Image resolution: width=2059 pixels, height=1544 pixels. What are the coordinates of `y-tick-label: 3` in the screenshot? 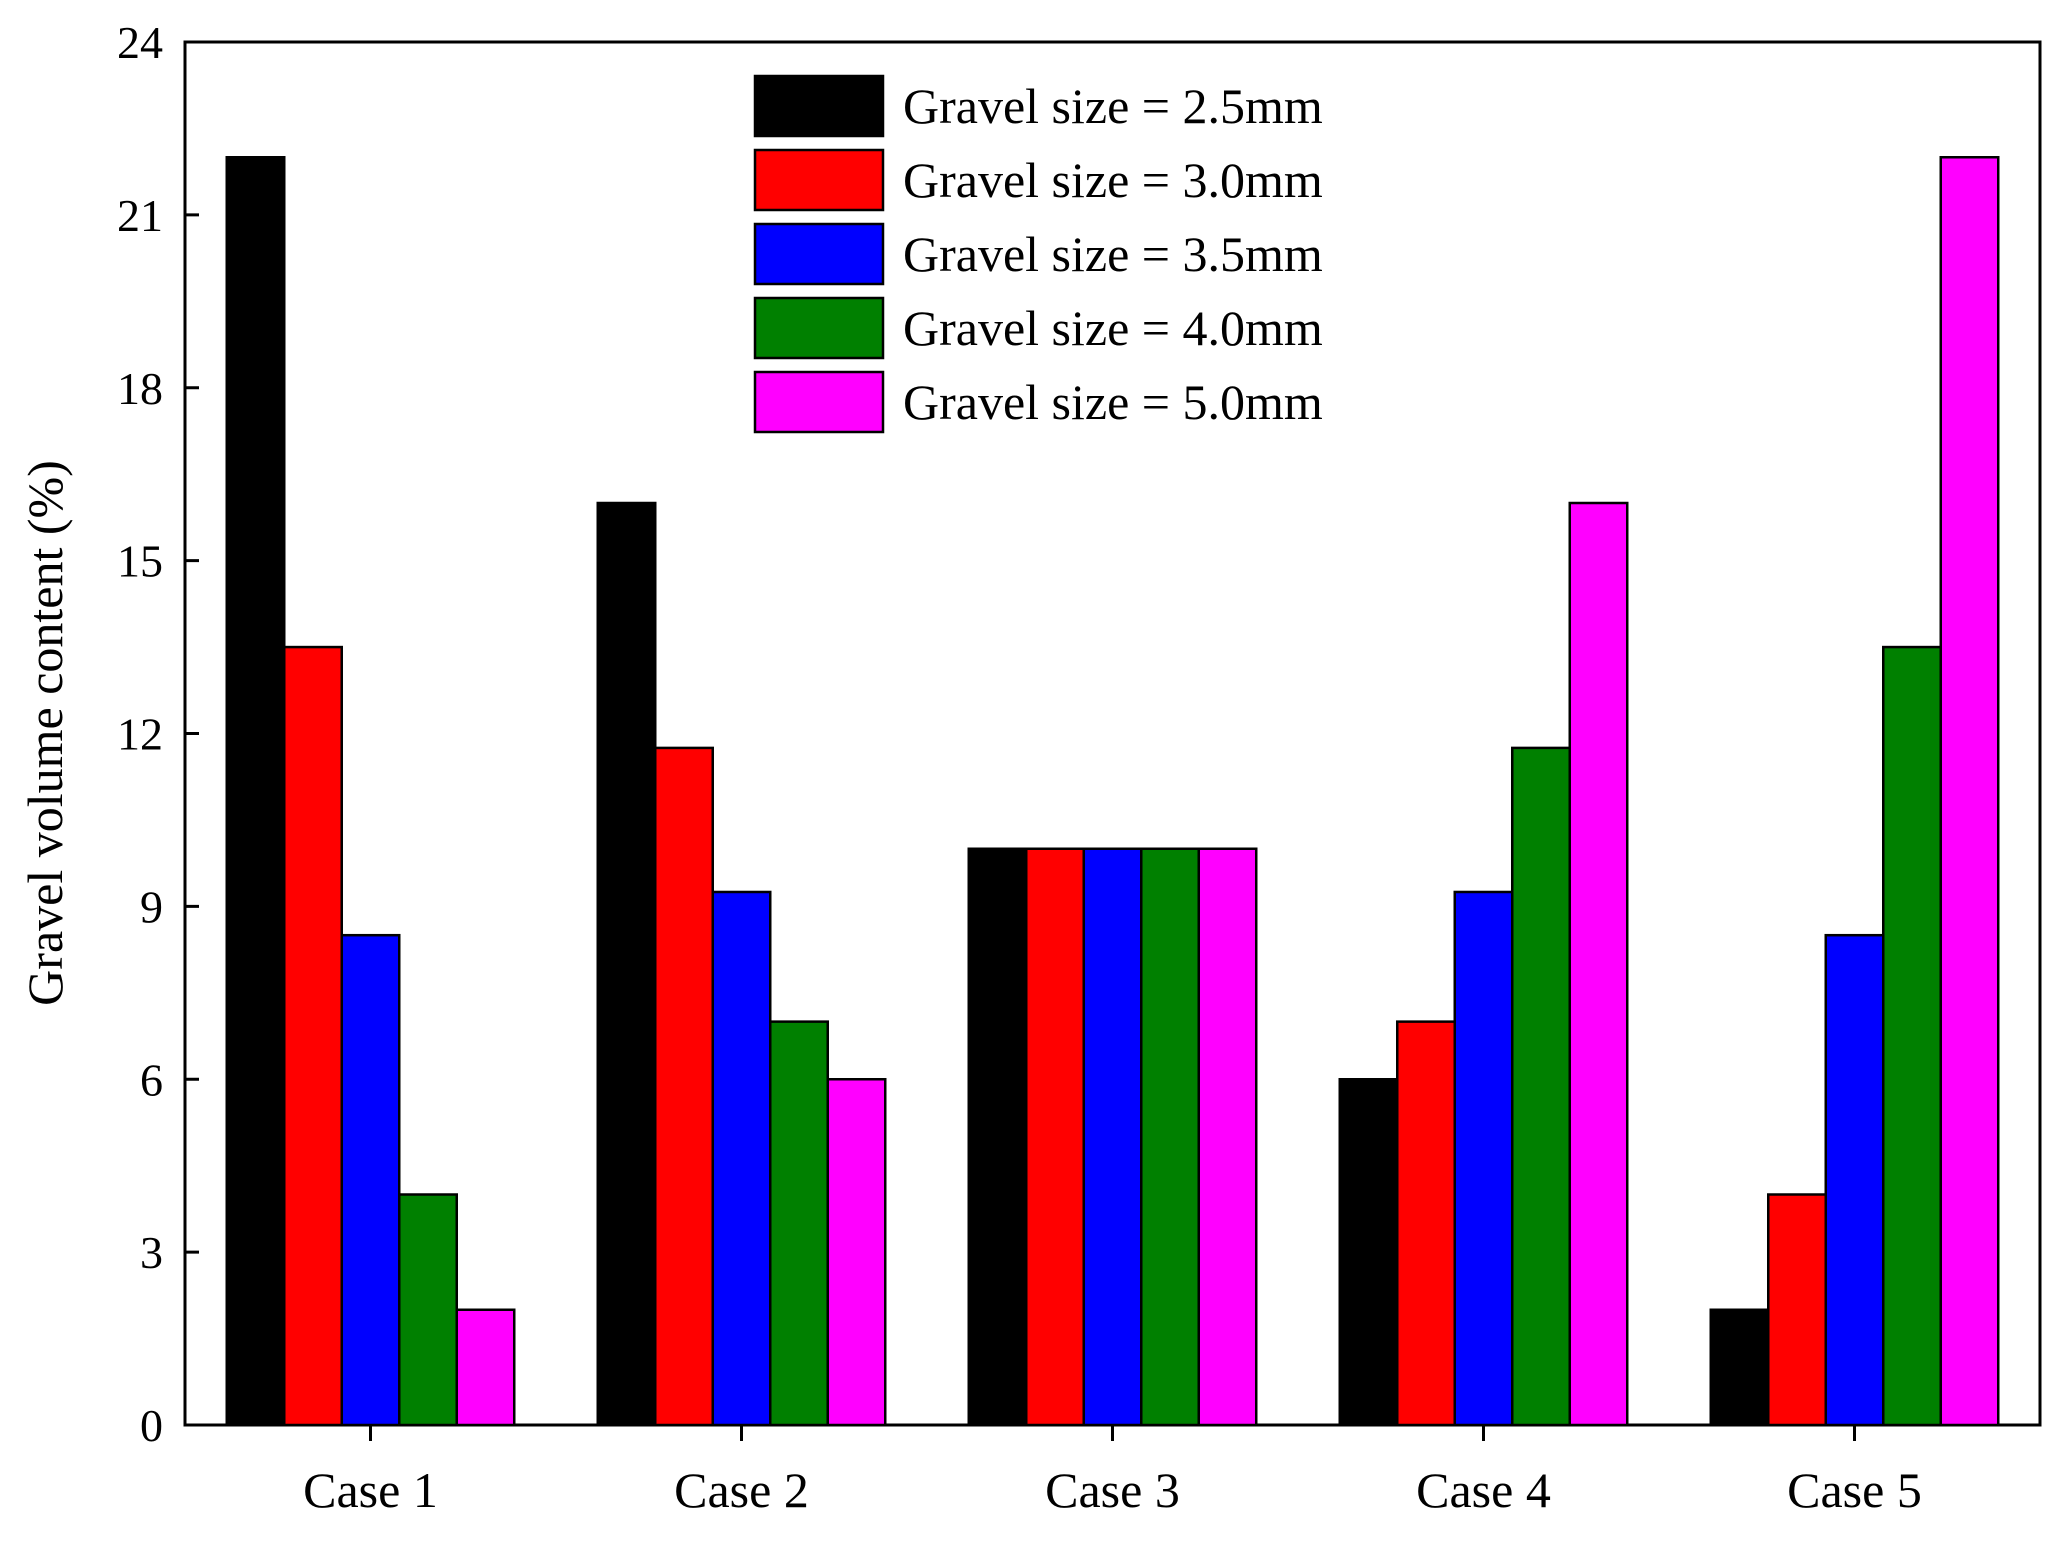 It's located at (151, 1252).